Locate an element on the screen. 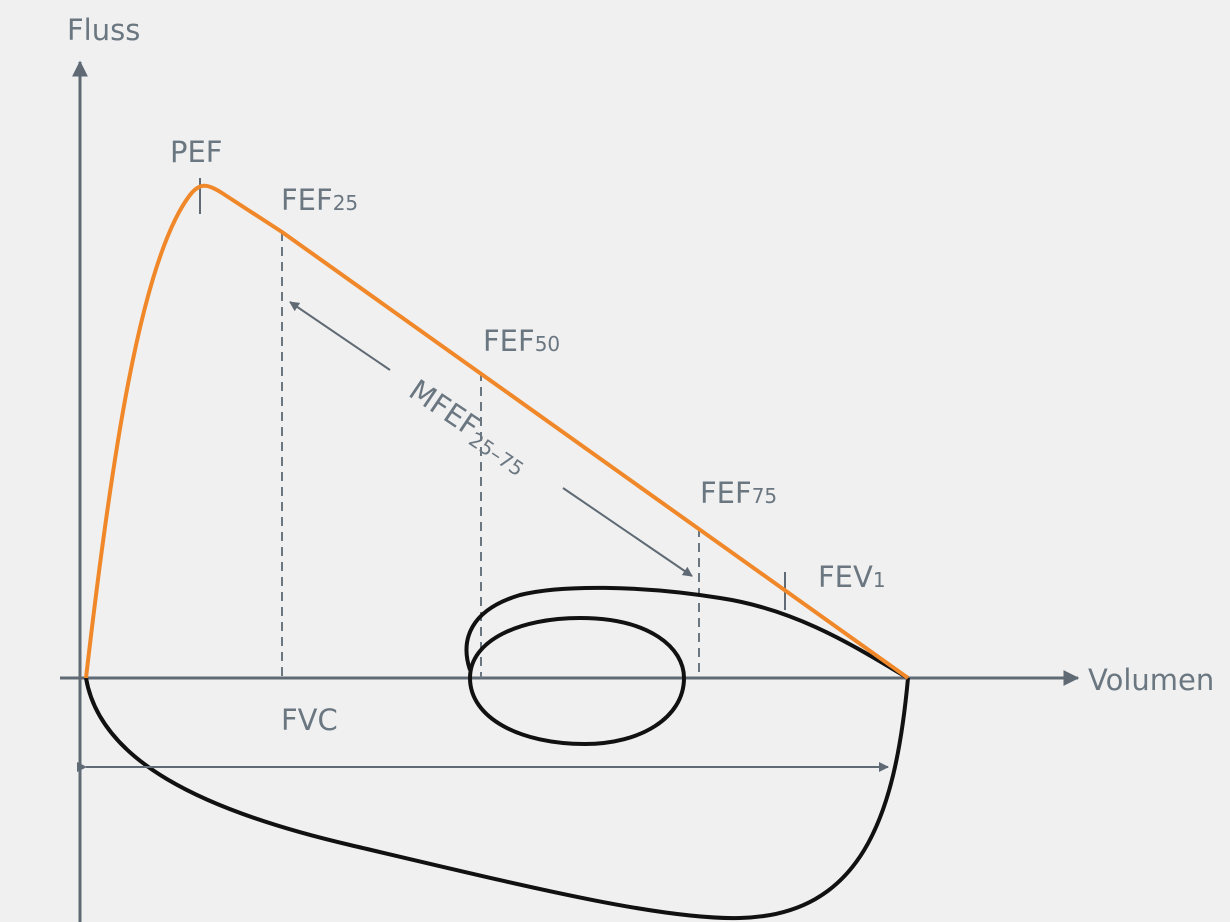 The image size is (1230, 922). fef25-label-main: FEF is located at coordinates (307, 200).